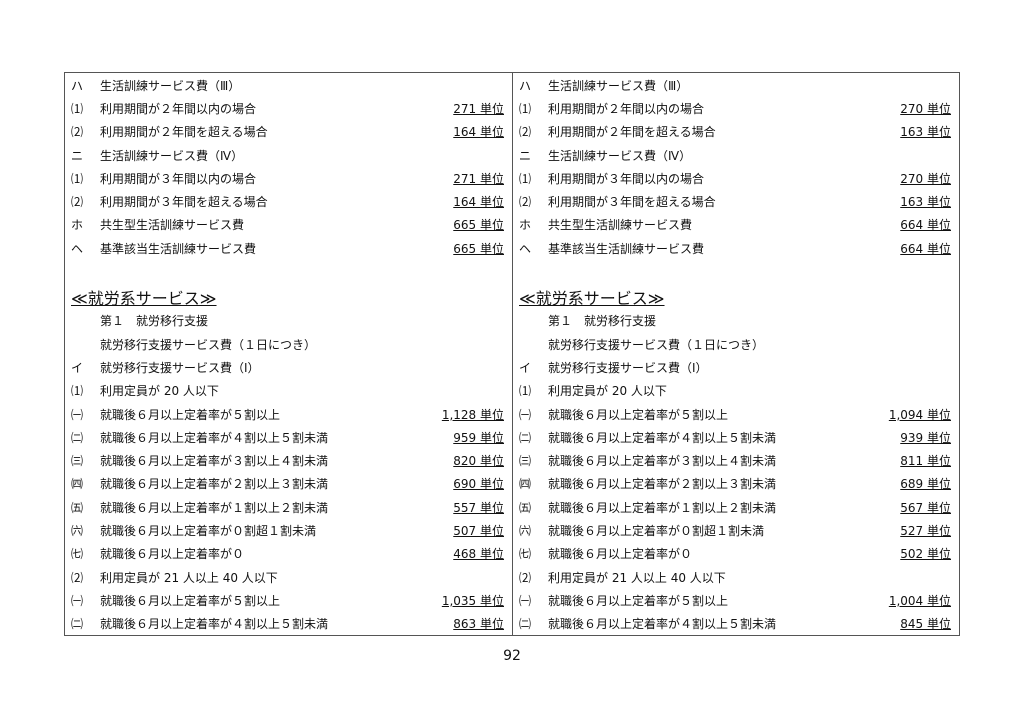 The height and width of the screenshot is (724, 1024). What do you see at coordinates (478, 484) in the screenshot?
I see `unit-value: 690 単位` at bounding box center [478, 484].